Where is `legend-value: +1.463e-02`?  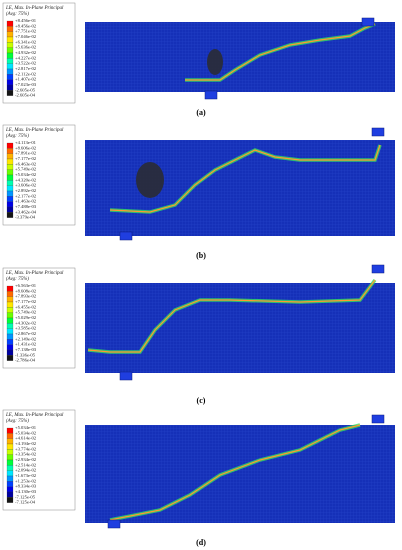 legend-value: +1.463e-02 is located at coordinates (26, 201).